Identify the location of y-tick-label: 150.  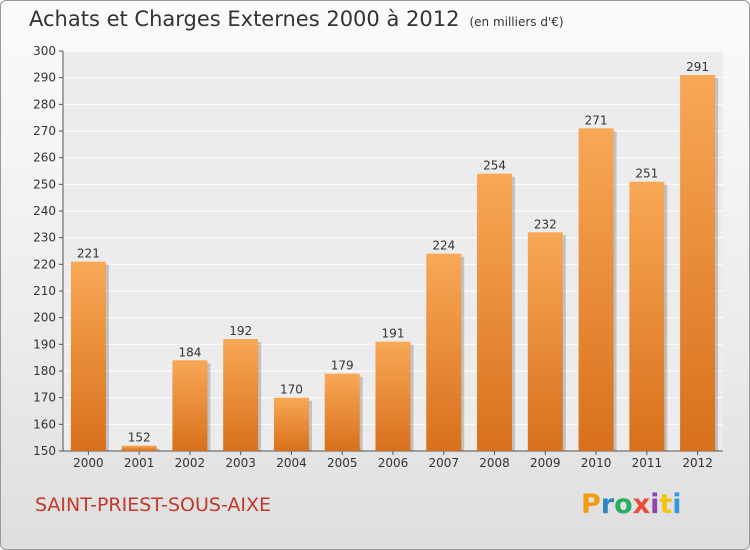
(44, 451).